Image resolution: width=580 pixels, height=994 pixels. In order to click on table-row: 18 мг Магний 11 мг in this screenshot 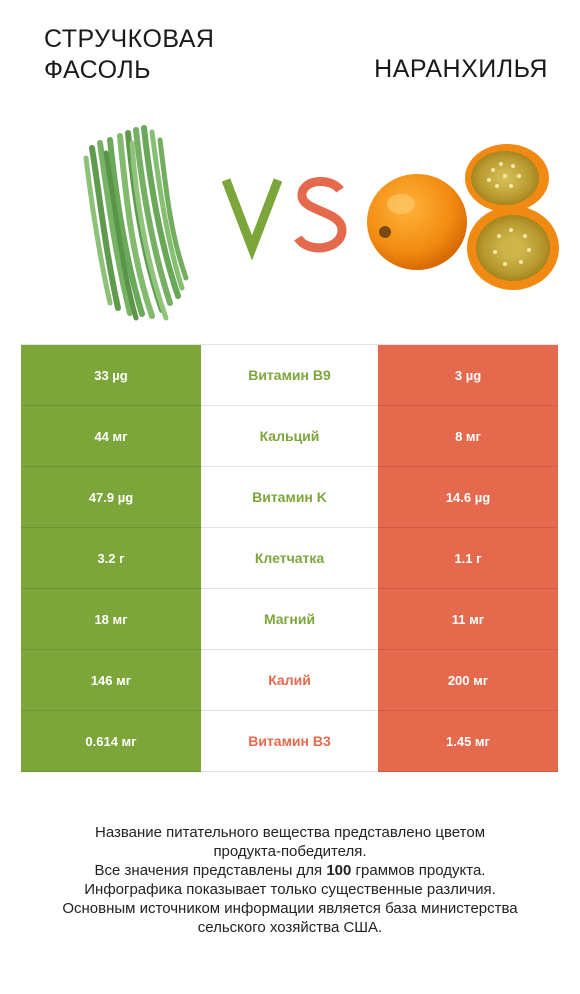, I will do `click(289, 619)`.